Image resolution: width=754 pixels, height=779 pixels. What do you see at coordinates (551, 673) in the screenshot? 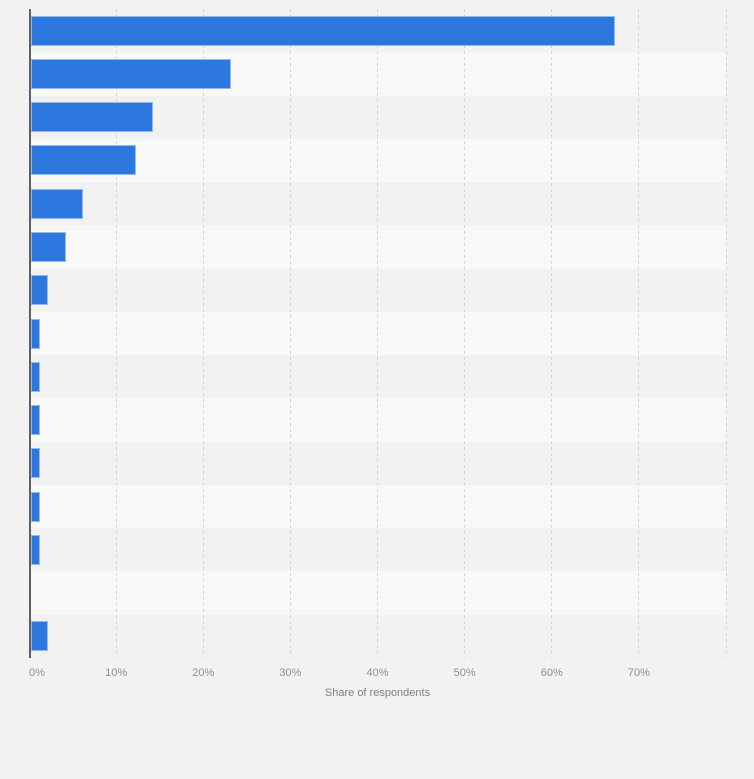
I see `x-tick-label-60: 60%` at bounding box center [551, 673].